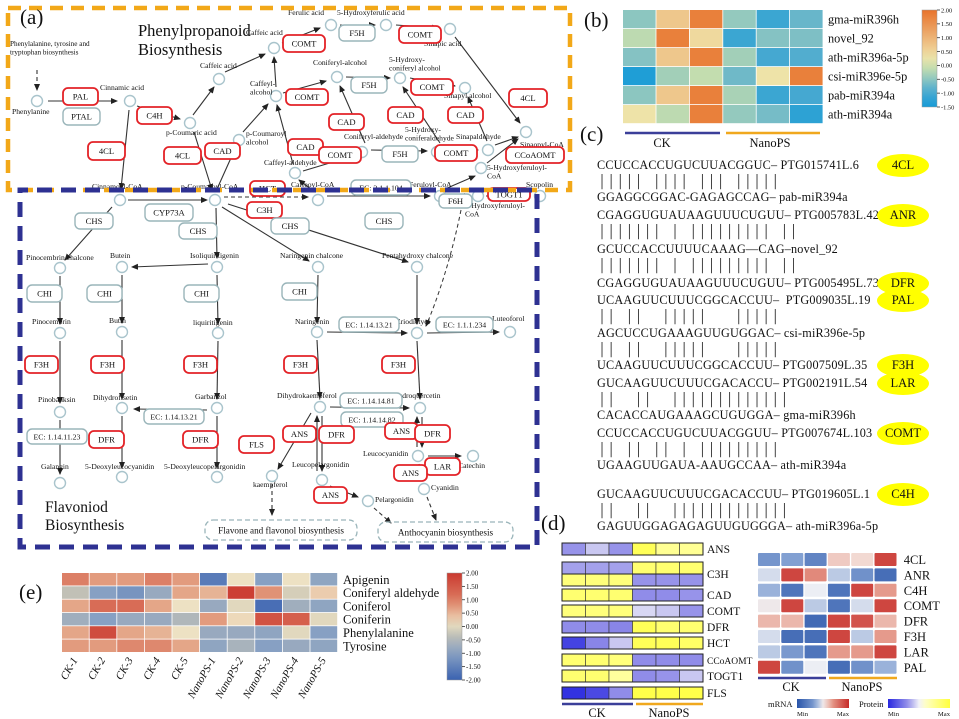  Describe the element at coordinates (915, 560) in the screenshot. I see `row-label: 4CL` at that location.